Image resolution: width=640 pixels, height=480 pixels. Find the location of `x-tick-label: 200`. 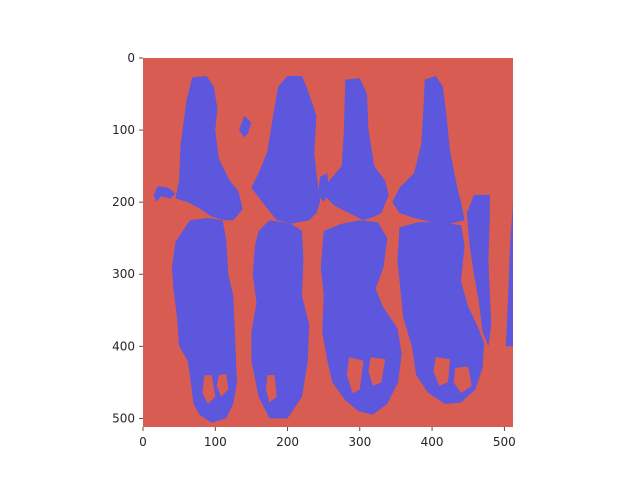

x-tick-label: 200 is located at coordinates (287, 442).